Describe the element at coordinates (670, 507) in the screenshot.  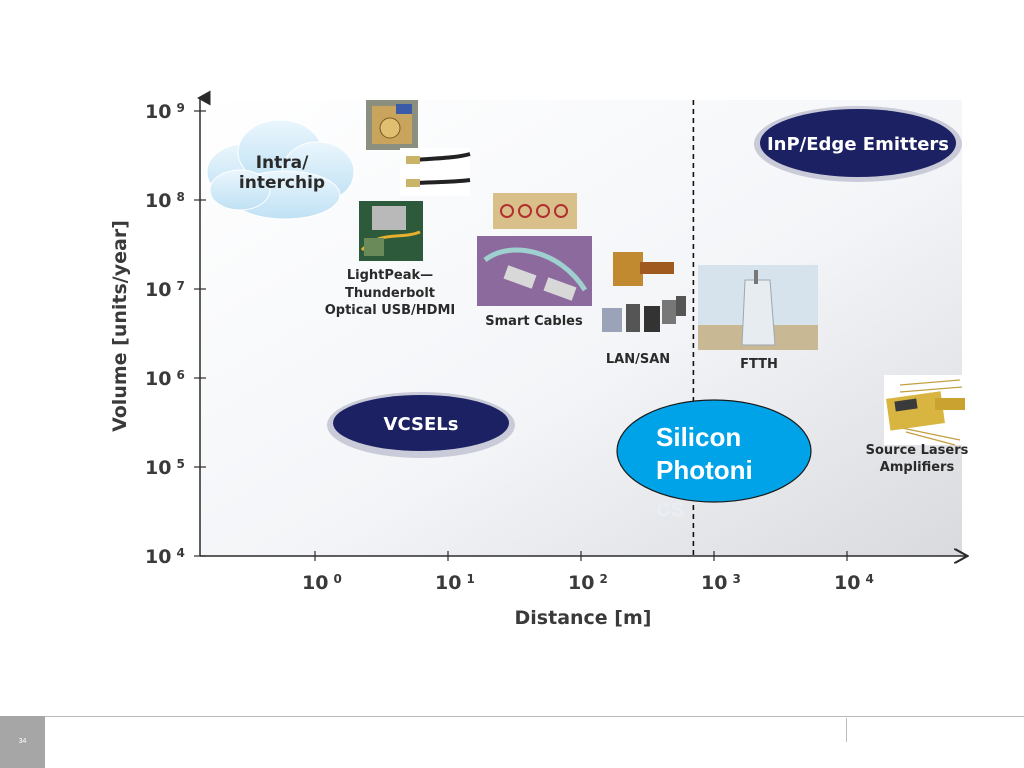
I see `silicon-line-3: cs` at that location.